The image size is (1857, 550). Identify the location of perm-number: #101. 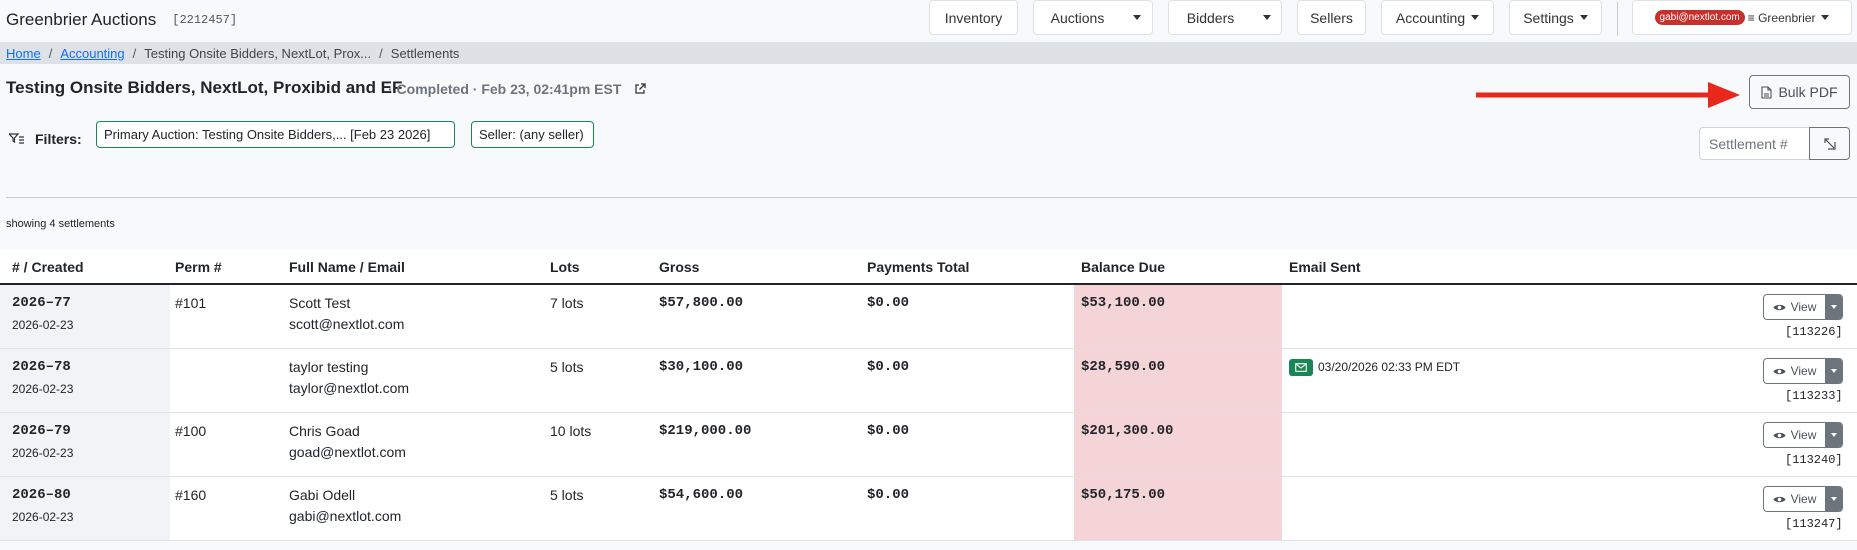
(191, 303).